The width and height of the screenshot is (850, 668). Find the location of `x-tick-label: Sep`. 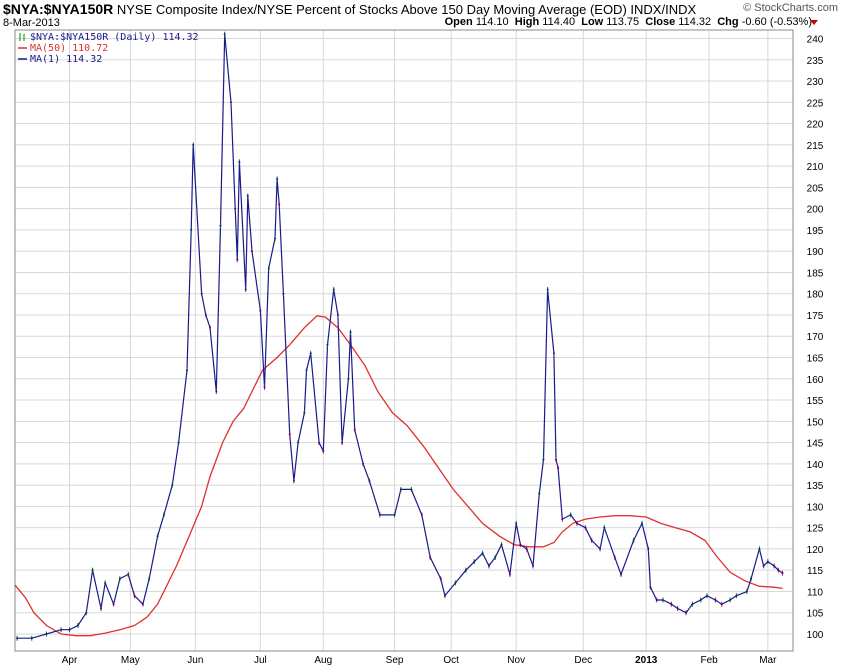

x-tick-label: Sep is located at coordinates (395, 660).